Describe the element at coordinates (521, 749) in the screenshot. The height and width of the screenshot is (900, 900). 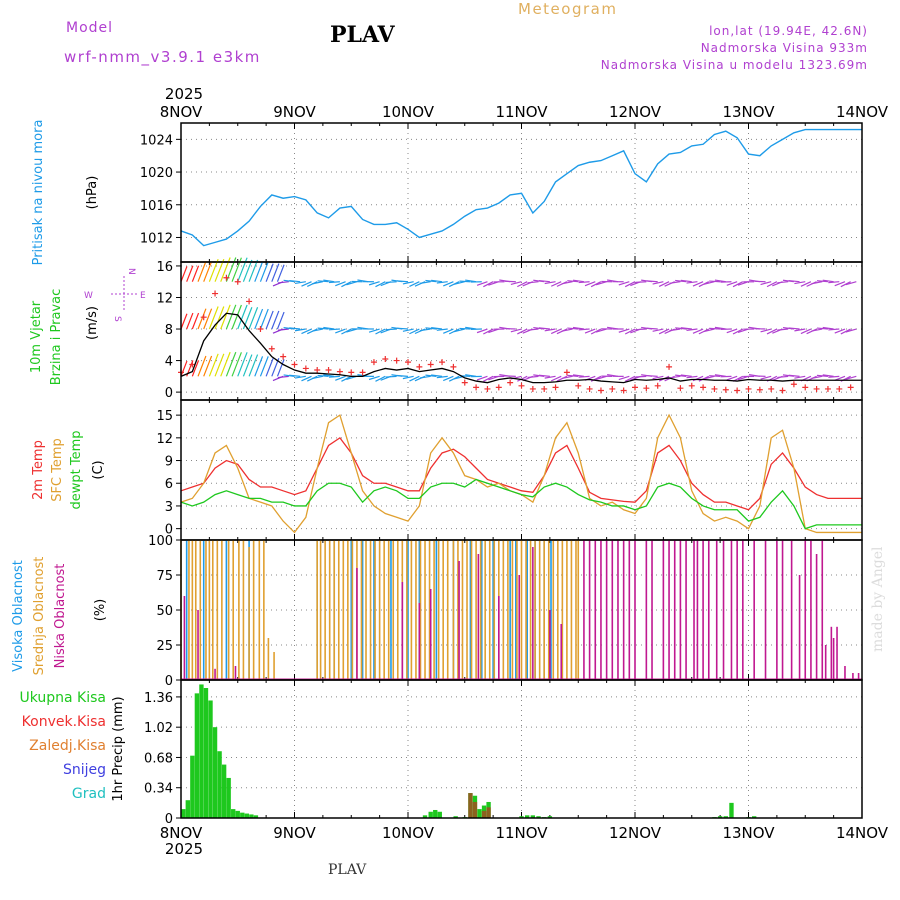
I see `panel-frame` at that location.